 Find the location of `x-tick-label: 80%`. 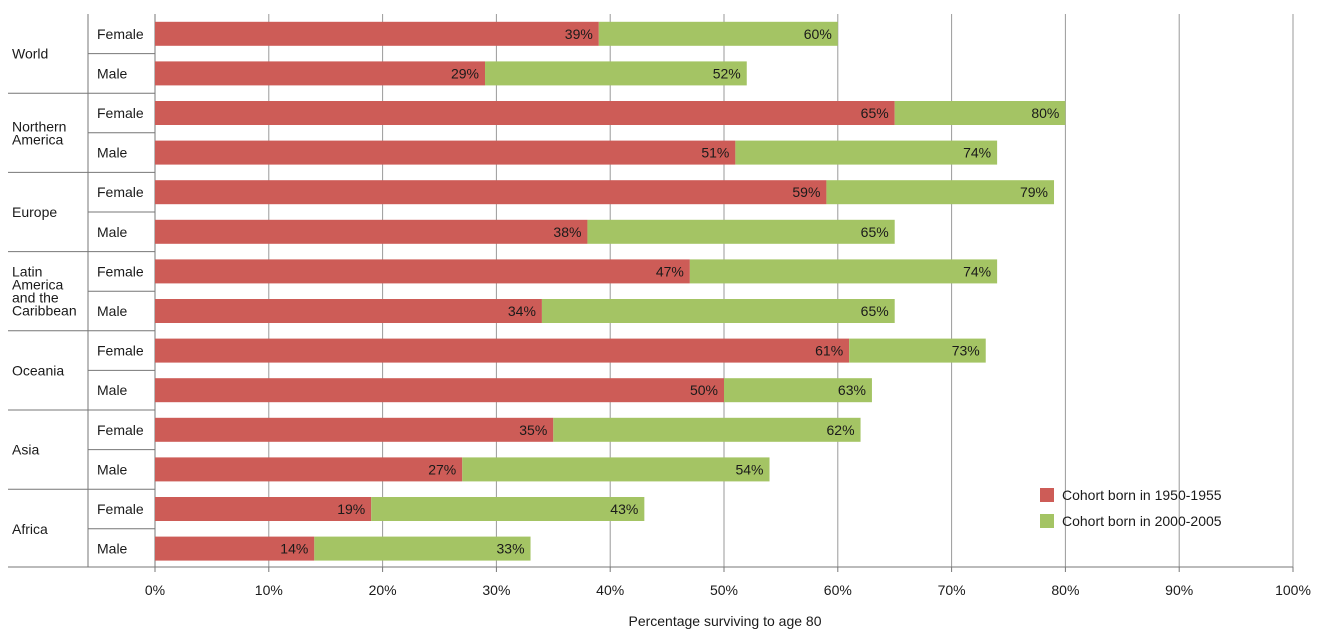

x-tick-label: 80% is located at coordinates (1065, 590).